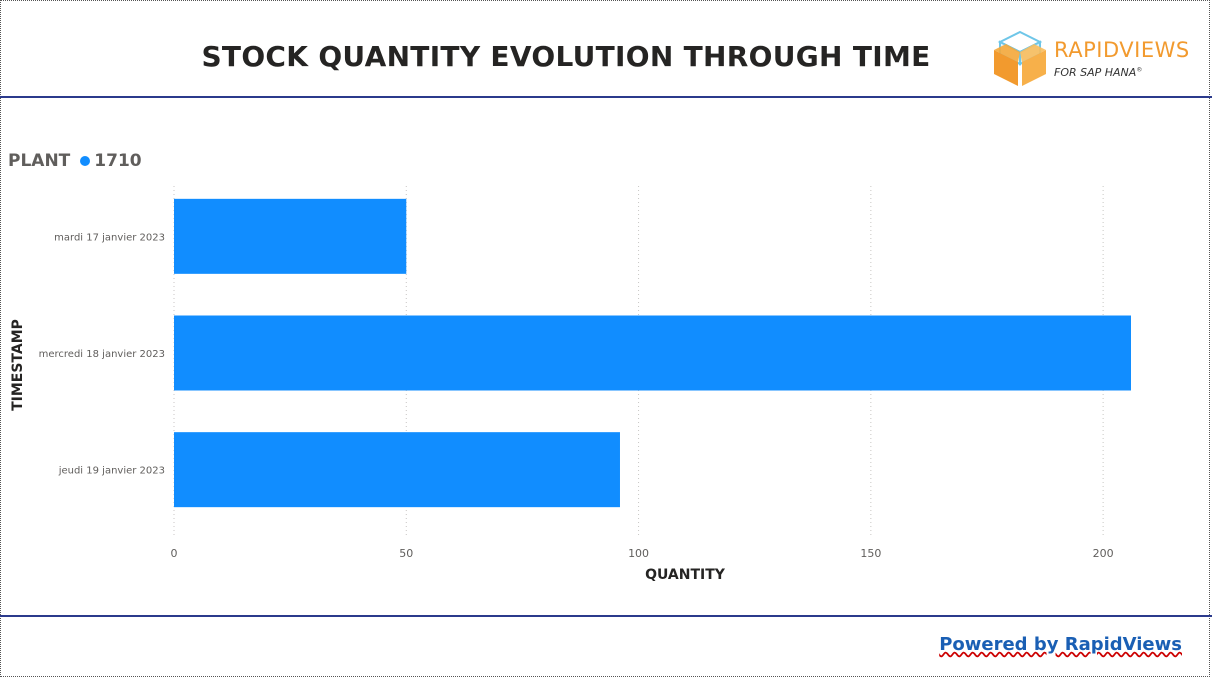 Image resolution: width=1212 pixels, height=679 pixels. I want to click on x-tick-label: 100, so click(638, 553).